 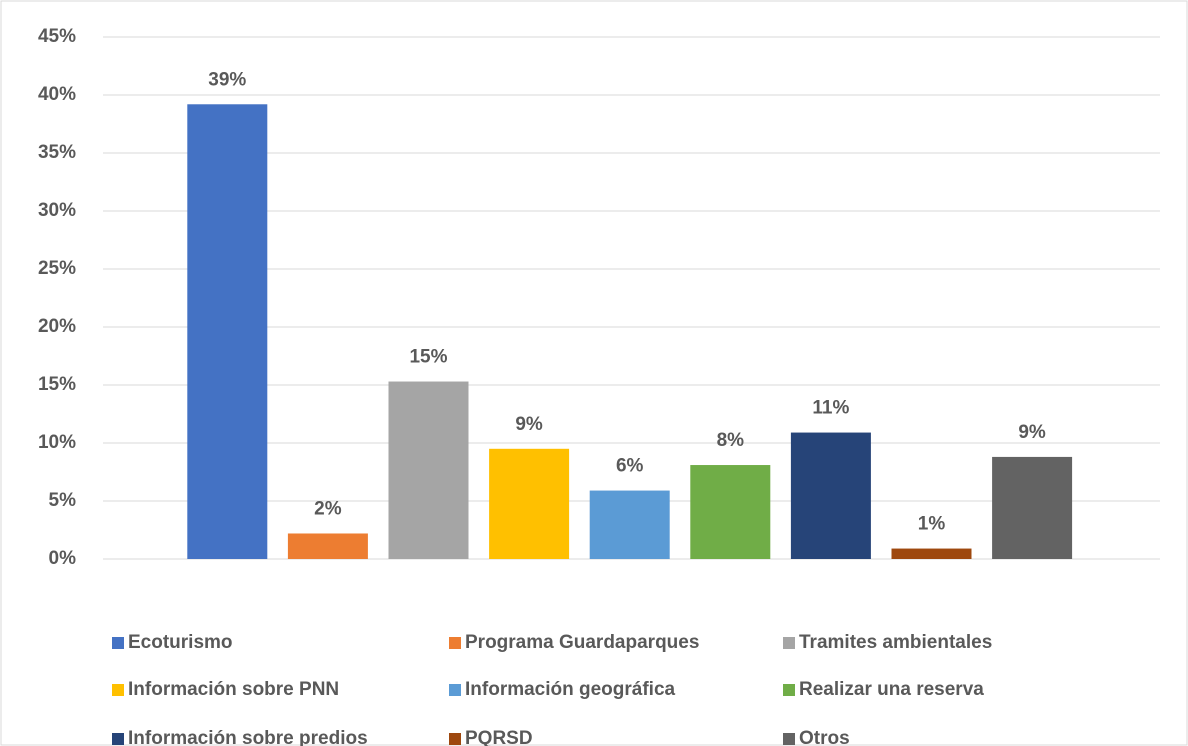 I want to click on legend-label: Programa Guardaparques, so click(x=582, y=642).